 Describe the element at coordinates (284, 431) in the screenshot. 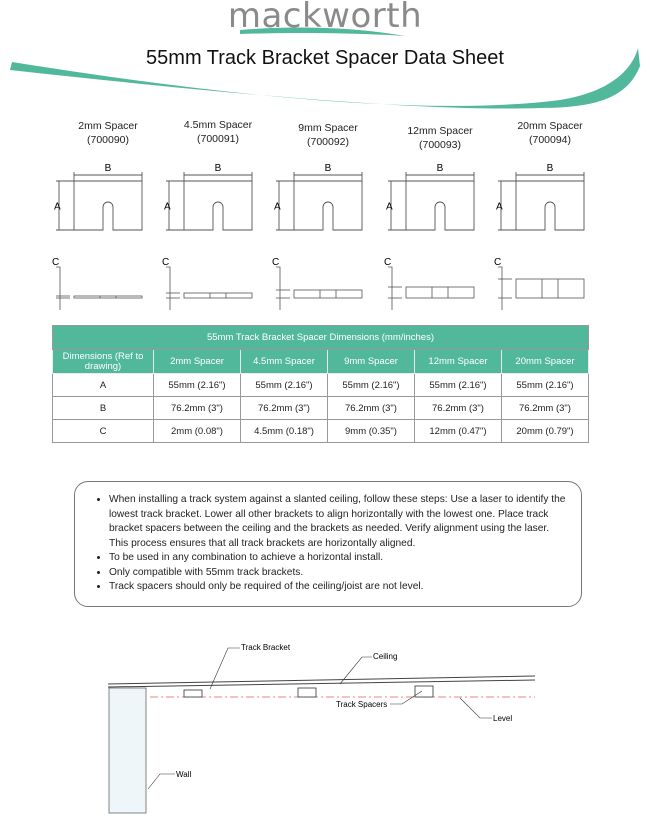

I see `table-cell: 4.5mm (0.18")` at that location.